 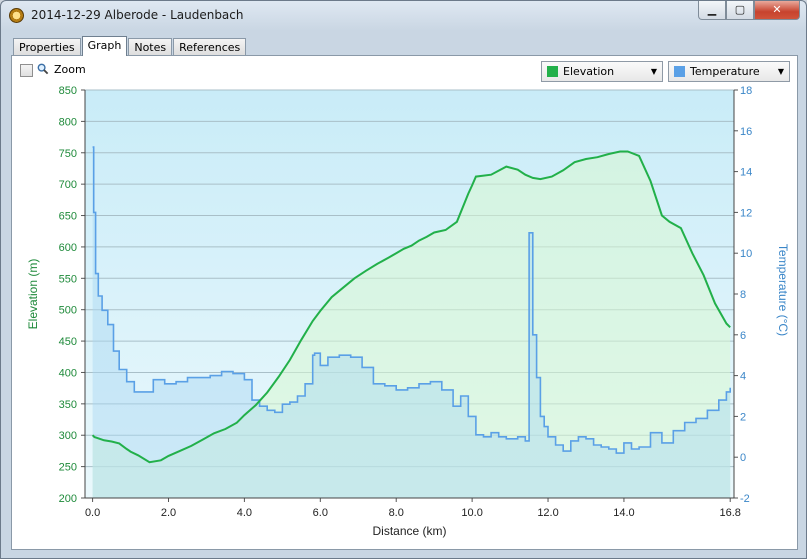 I want to click on maximize-button: ▢, so click(x=740, y=10).